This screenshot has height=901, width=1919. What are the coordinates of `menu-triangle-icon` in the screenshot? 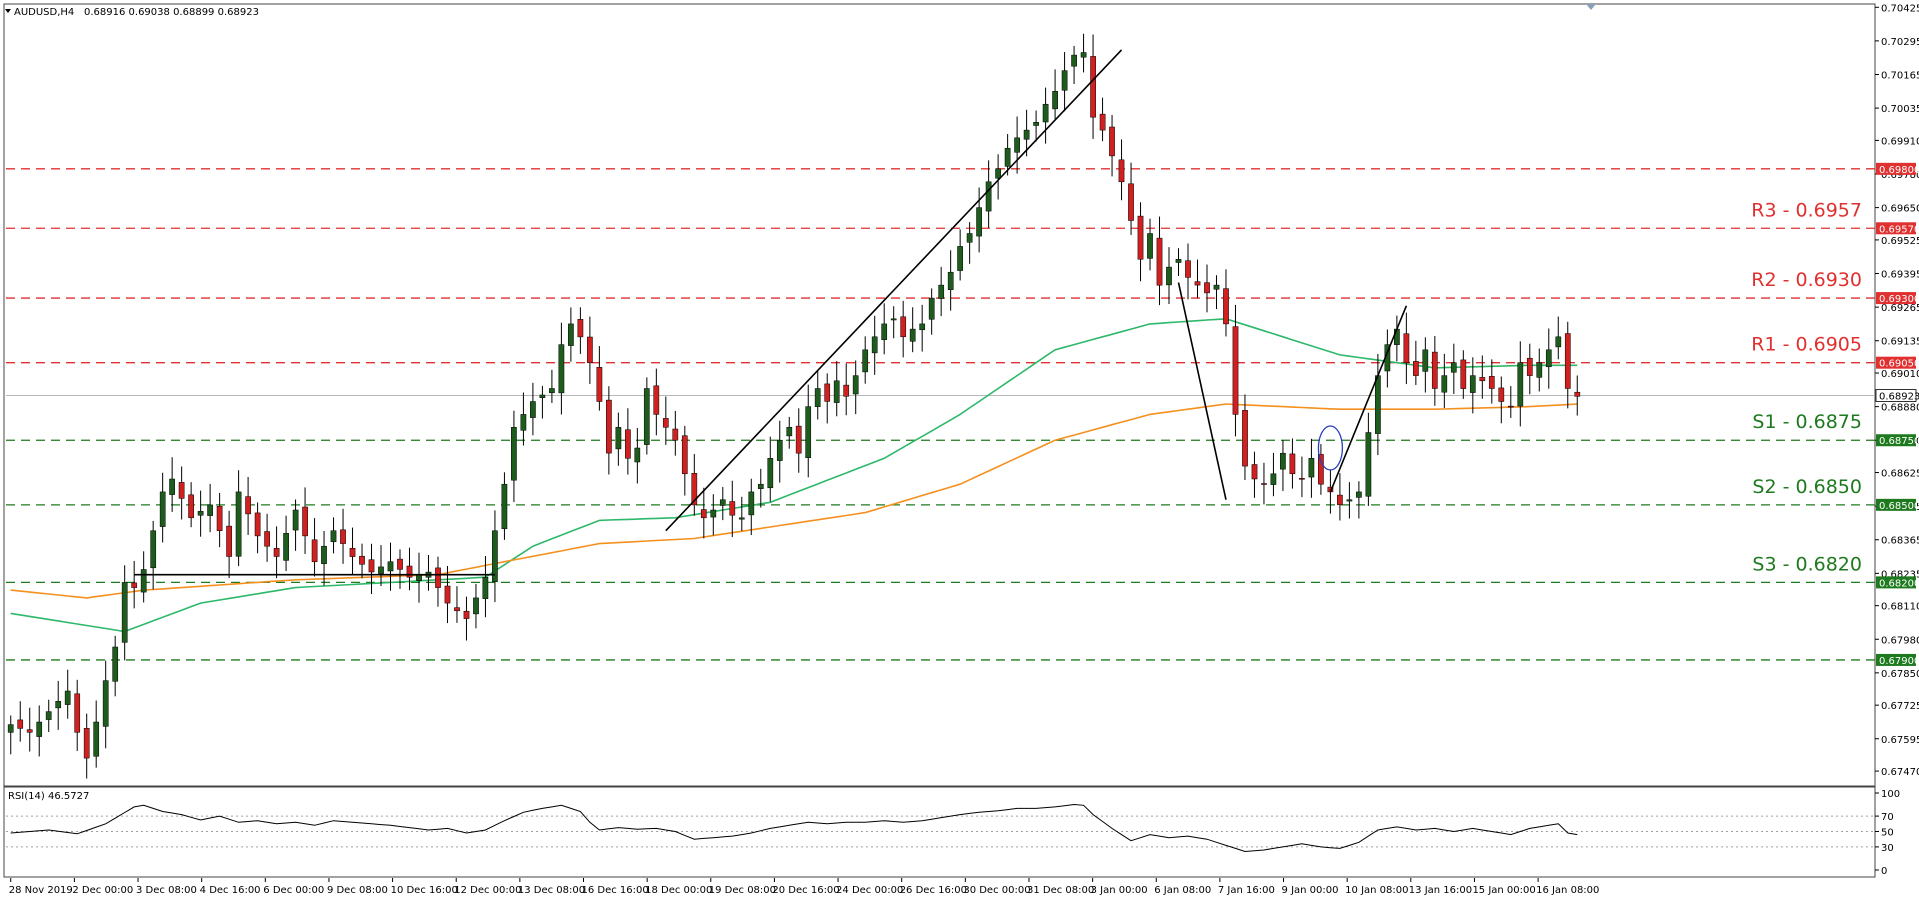 It's located at (8, 11).